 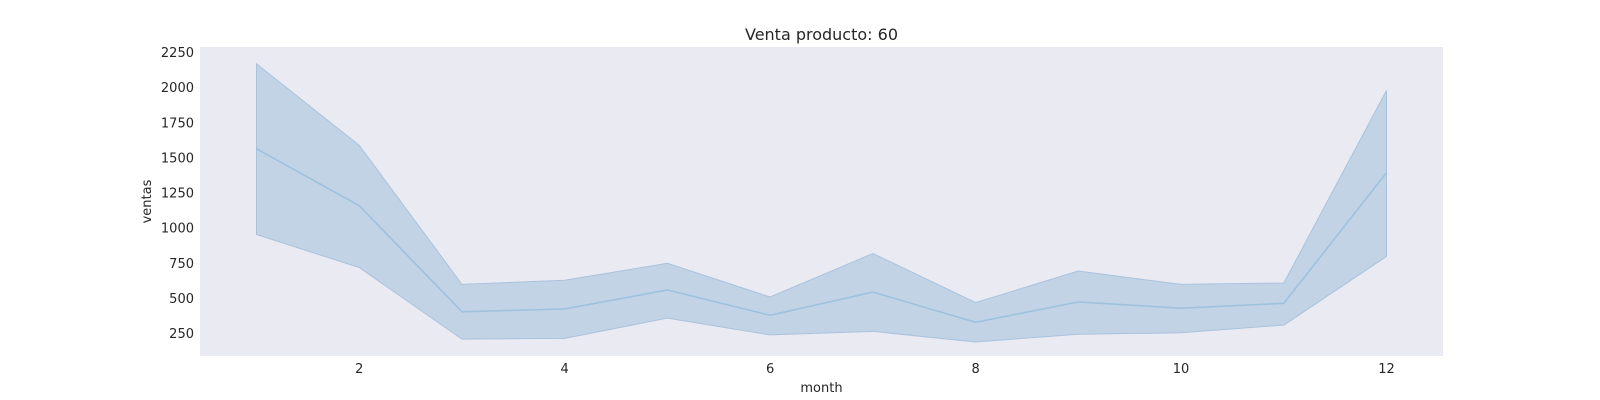 What do you see at coordinates (1386, 369) in the screenshot?
I see `x-tick-label: 12` at bounding box center [1386, 369].